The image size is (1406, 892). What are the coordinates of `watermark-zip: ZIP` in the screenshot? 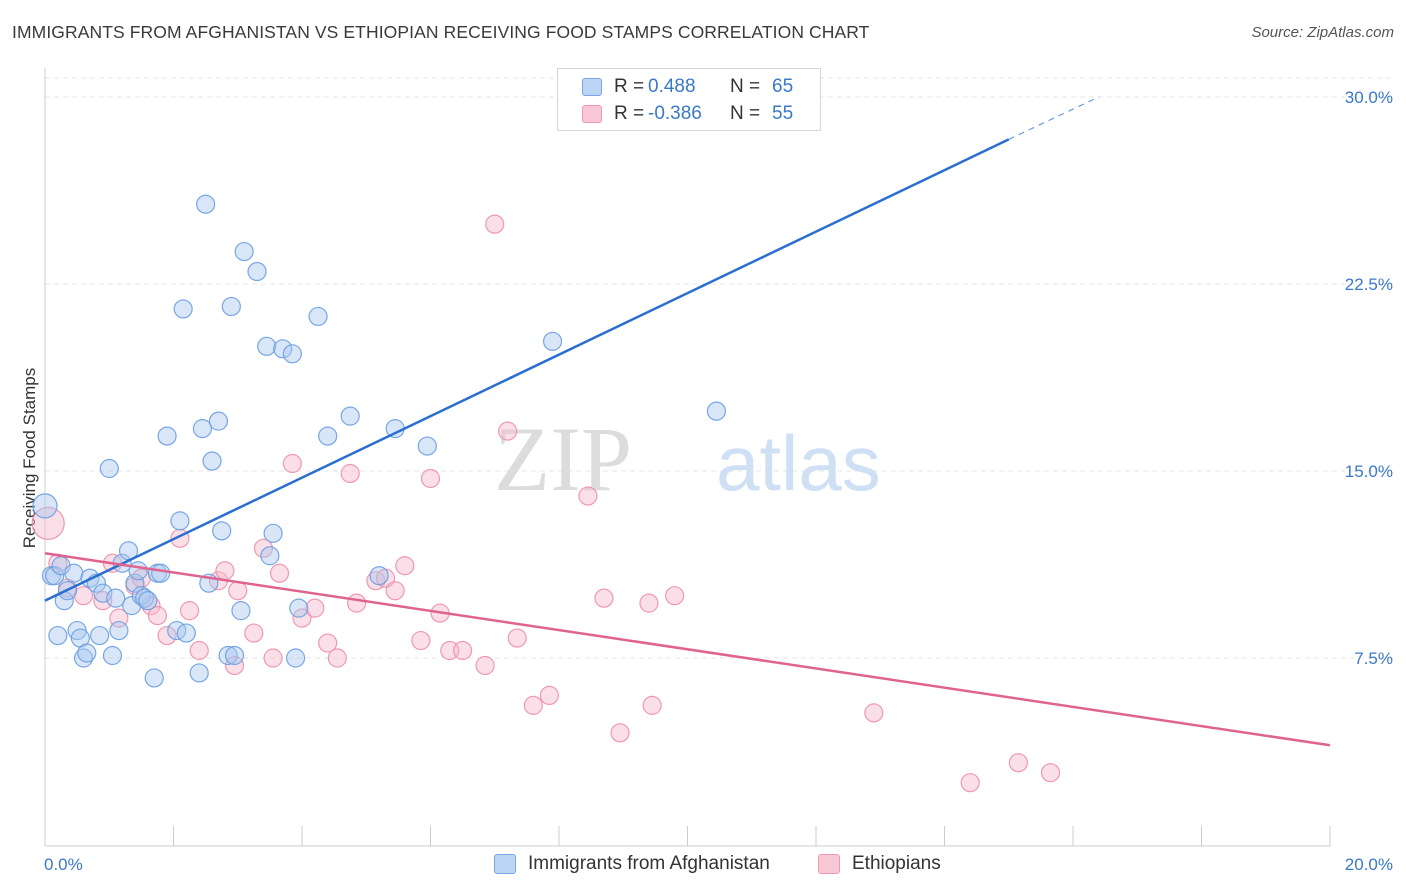 It's located at (563, 459).